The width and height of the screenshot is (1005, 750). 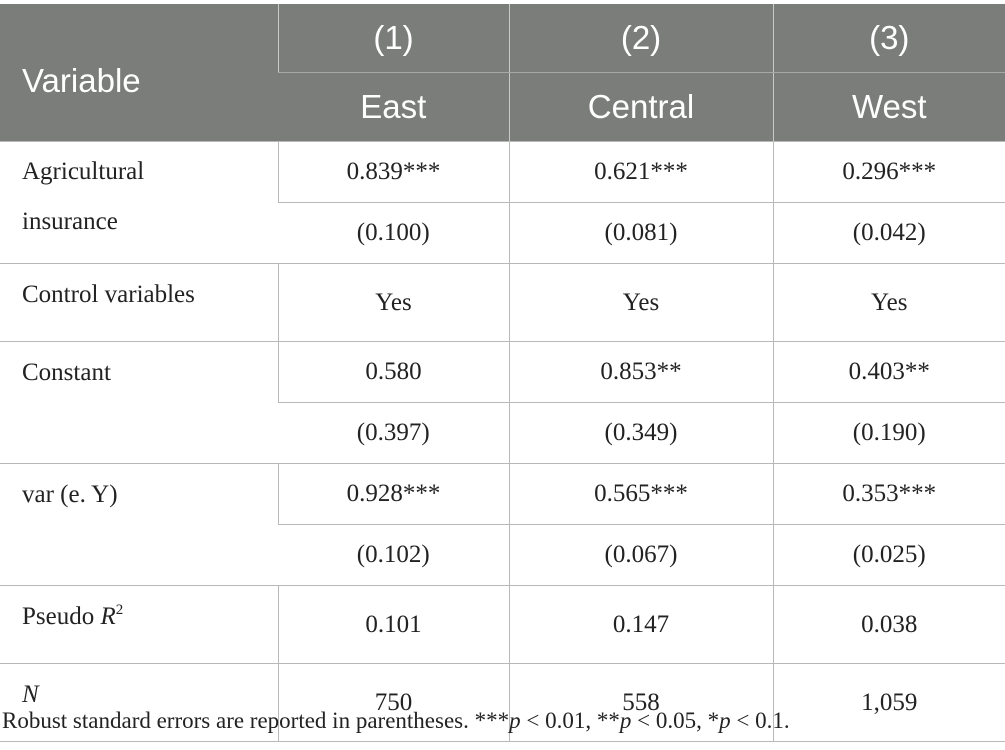 What do you see at coordinates (888, 702) in the screenshot?
I see `table-cell: 1,059` at bounding box center [888, 702].